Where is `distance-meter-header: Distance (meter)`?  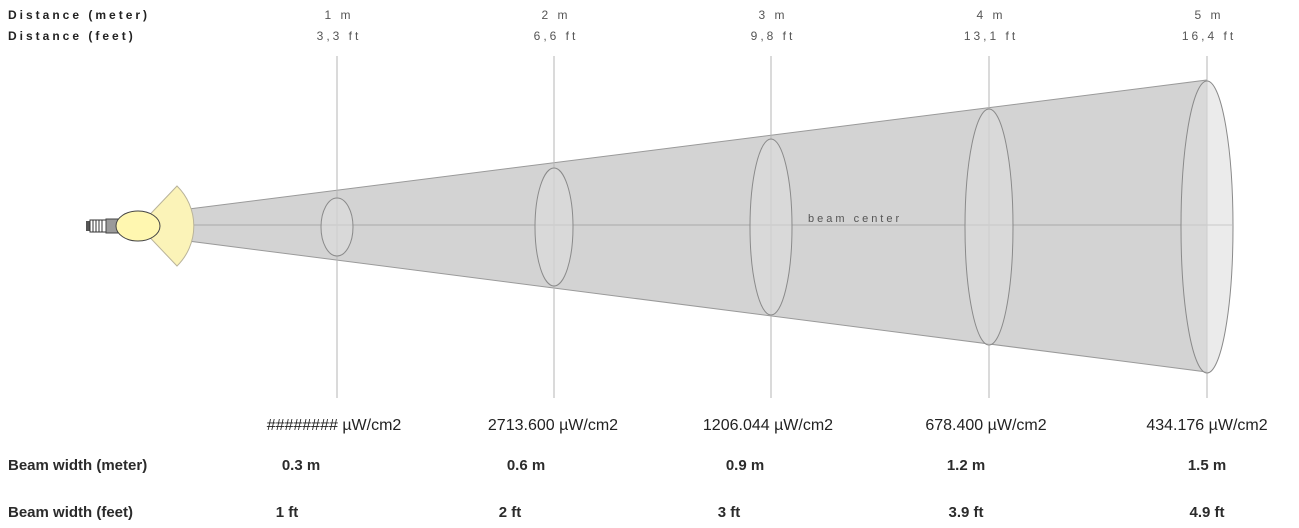 distance-meter-header: Distance (meter) is located at coordinates (79, 15).